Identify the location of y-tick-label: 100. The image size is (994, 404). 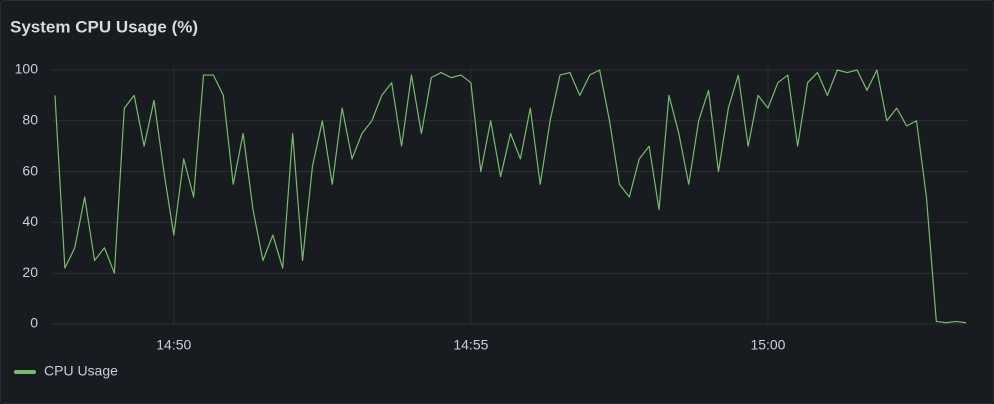
(27, 69).